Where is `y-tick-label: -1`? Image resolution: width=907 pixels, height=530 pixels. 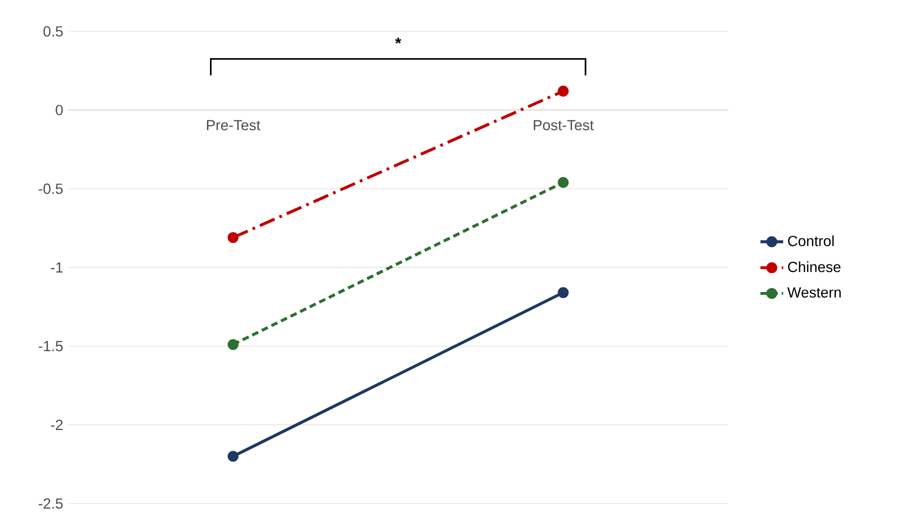 y-tick-label: -1 is located at coordinates (56, 267).